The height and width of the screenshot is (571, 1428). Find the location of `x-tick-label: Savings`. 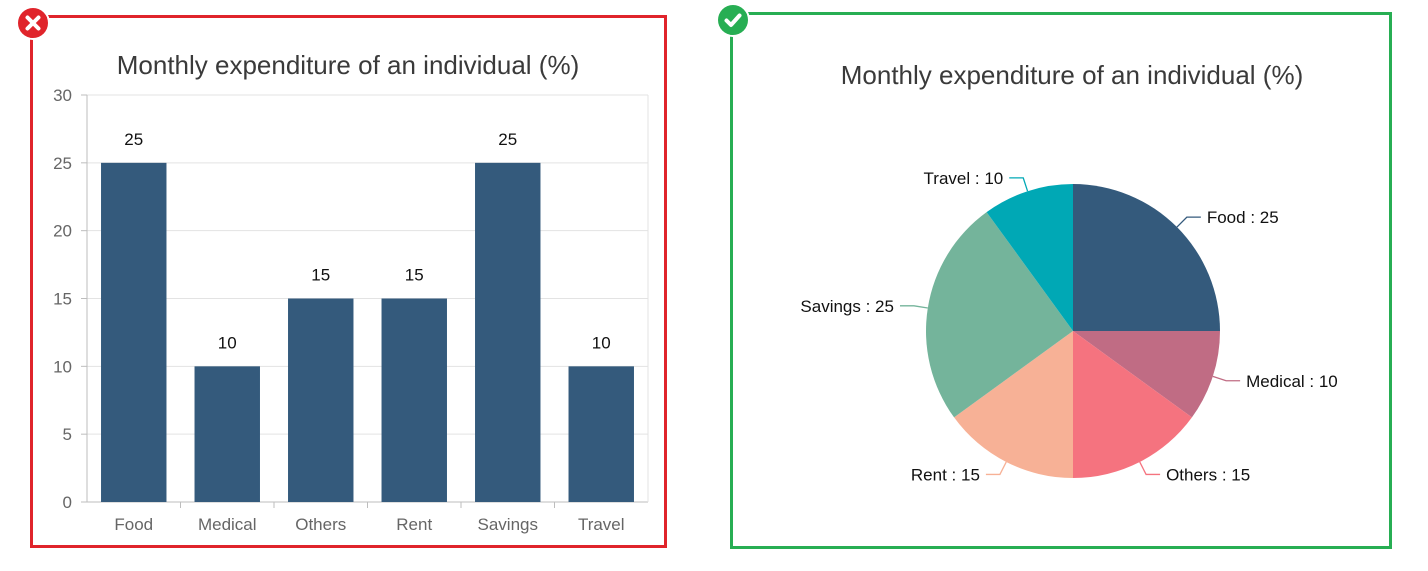

x-tick-label: Savings is located at coordinates (508, 524).